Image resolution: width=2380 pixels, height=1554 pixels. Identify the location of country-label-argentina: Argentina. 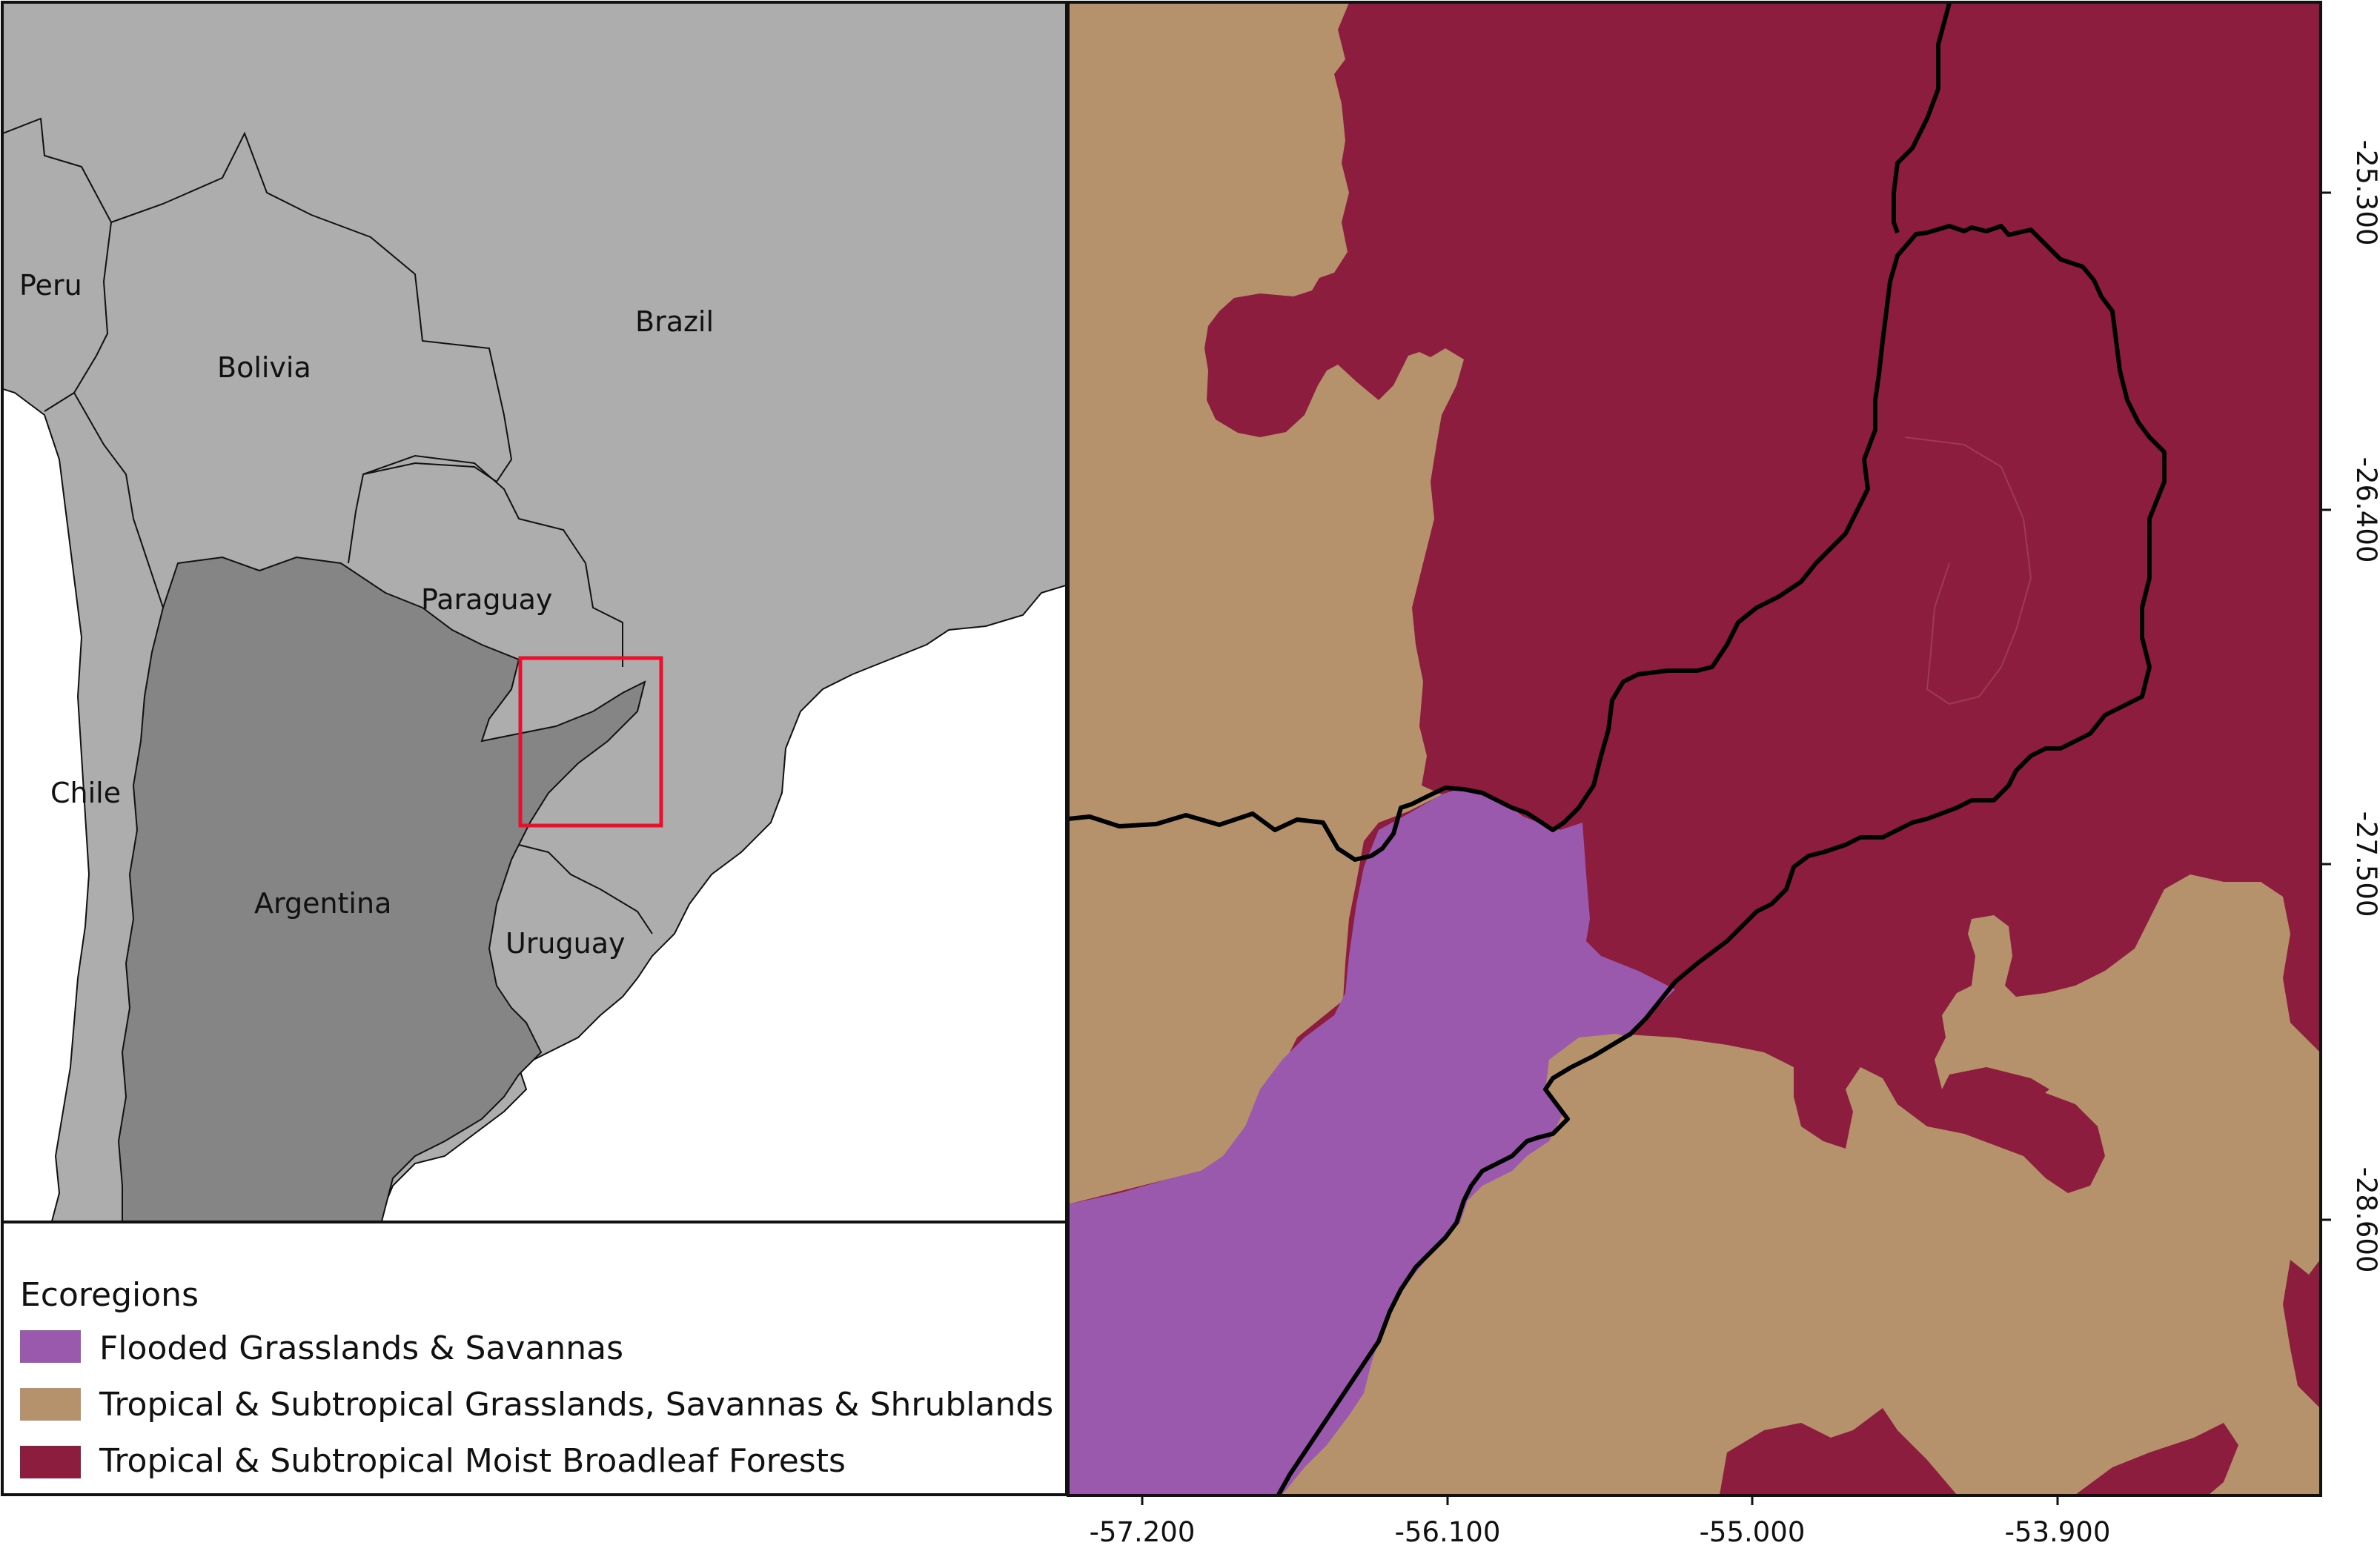
(323, 903).